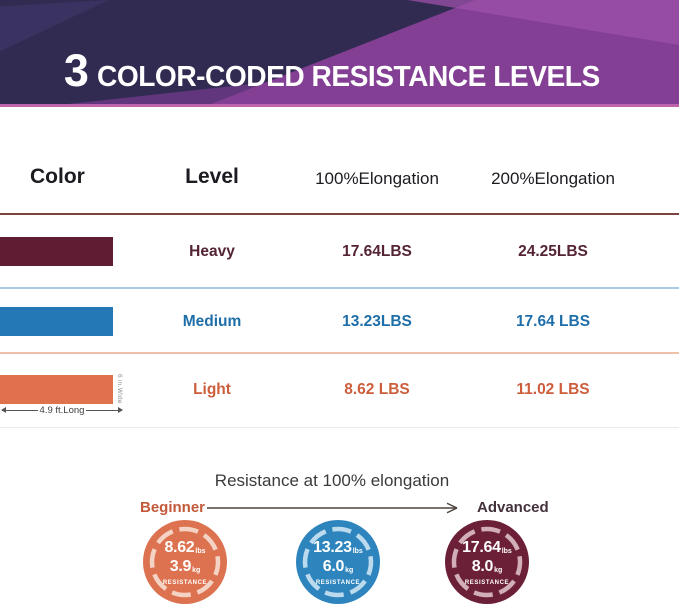 The width and height of the screenshot is (679, 604). Describe the element at coordinates (377, 178) in the screenshot. I see `column-header-100-elongation: 100%Elongation` at that location.